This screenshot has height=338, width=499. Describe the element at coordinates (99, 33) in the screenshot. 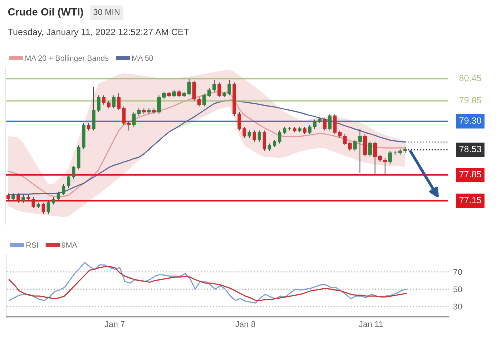

I see `chart-subtitle: Tuesday, January 11, 2022 12:52:27 AM CET` at that location.